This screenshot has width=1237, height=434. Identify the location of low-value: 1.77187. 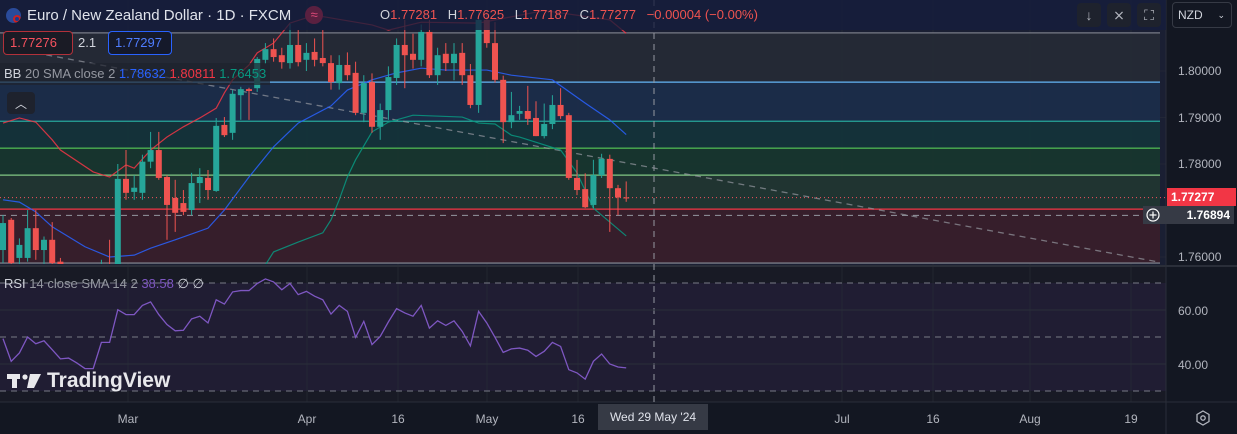
(545, 14).